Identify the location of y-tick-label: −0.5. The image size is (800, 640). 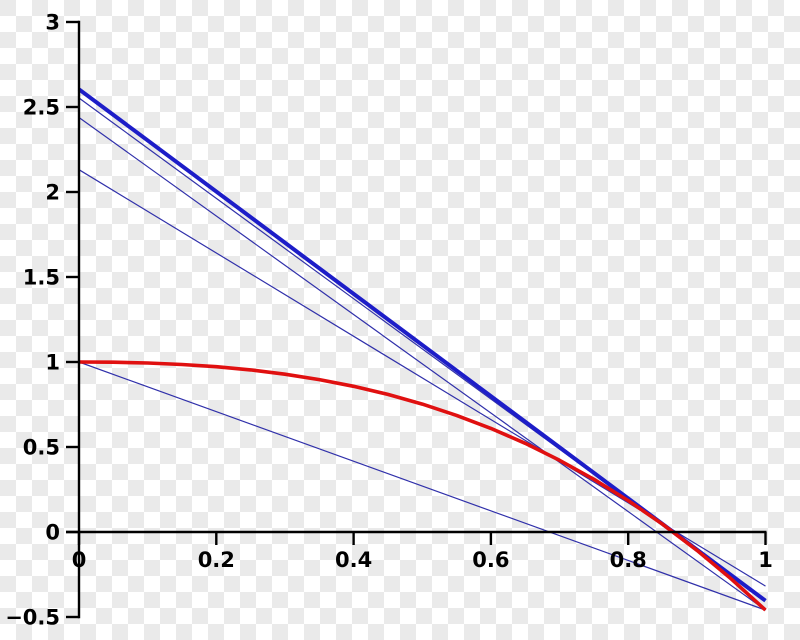
(32, 618).